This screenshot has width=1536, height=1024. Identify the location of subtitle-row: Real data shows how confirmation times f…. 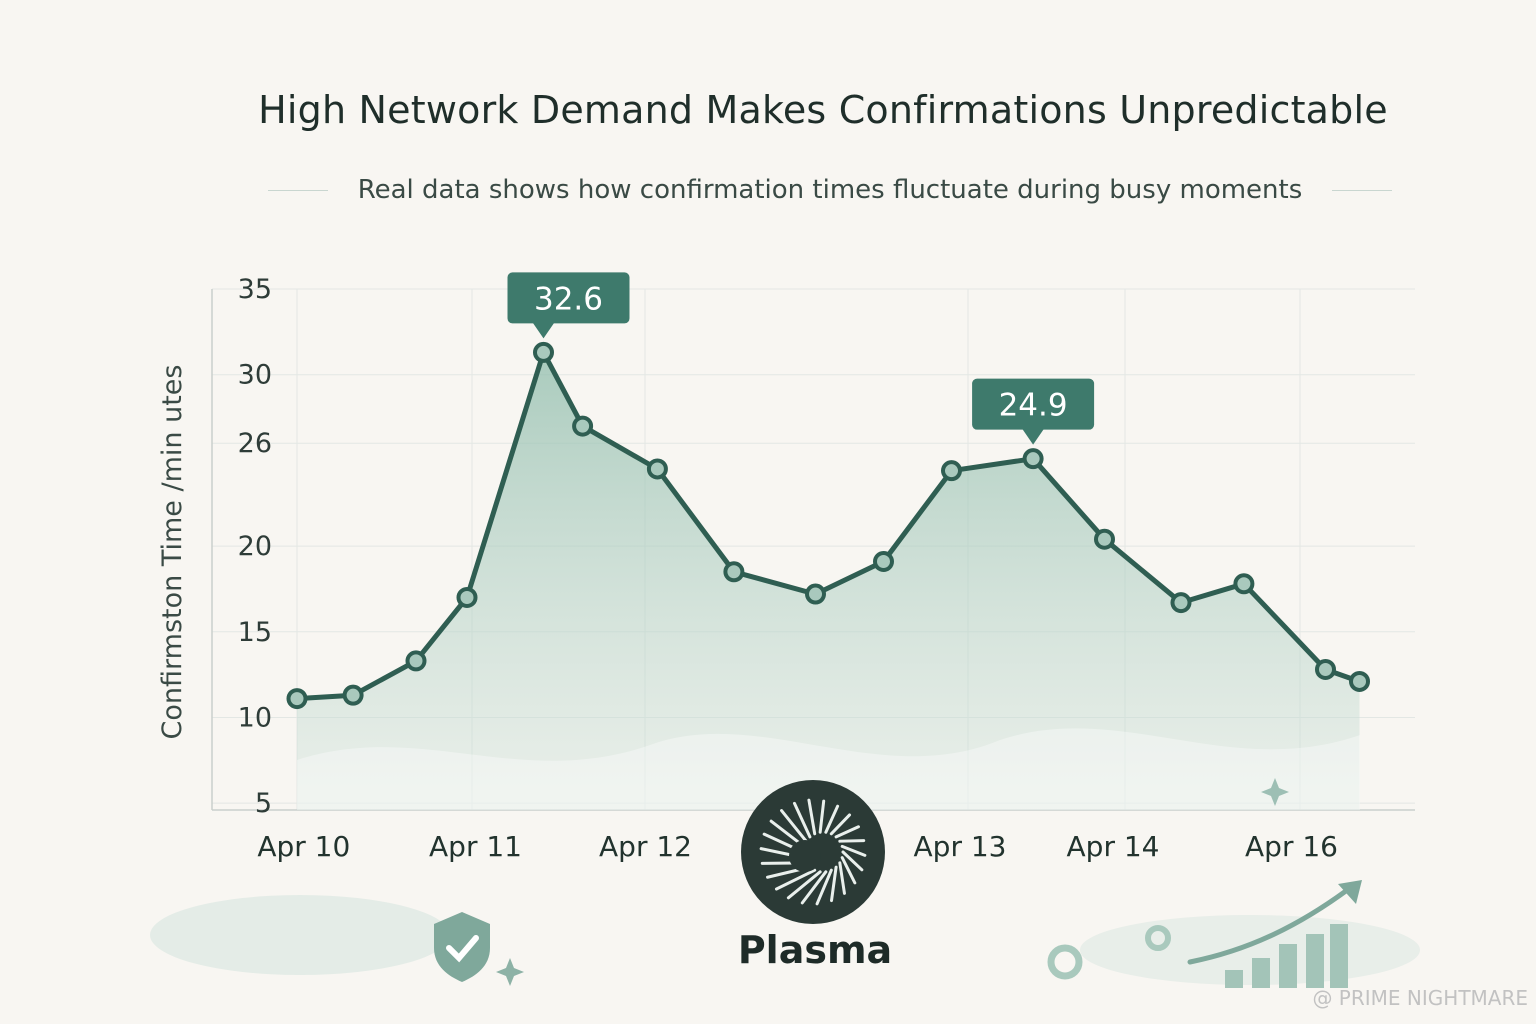
(830, 190).